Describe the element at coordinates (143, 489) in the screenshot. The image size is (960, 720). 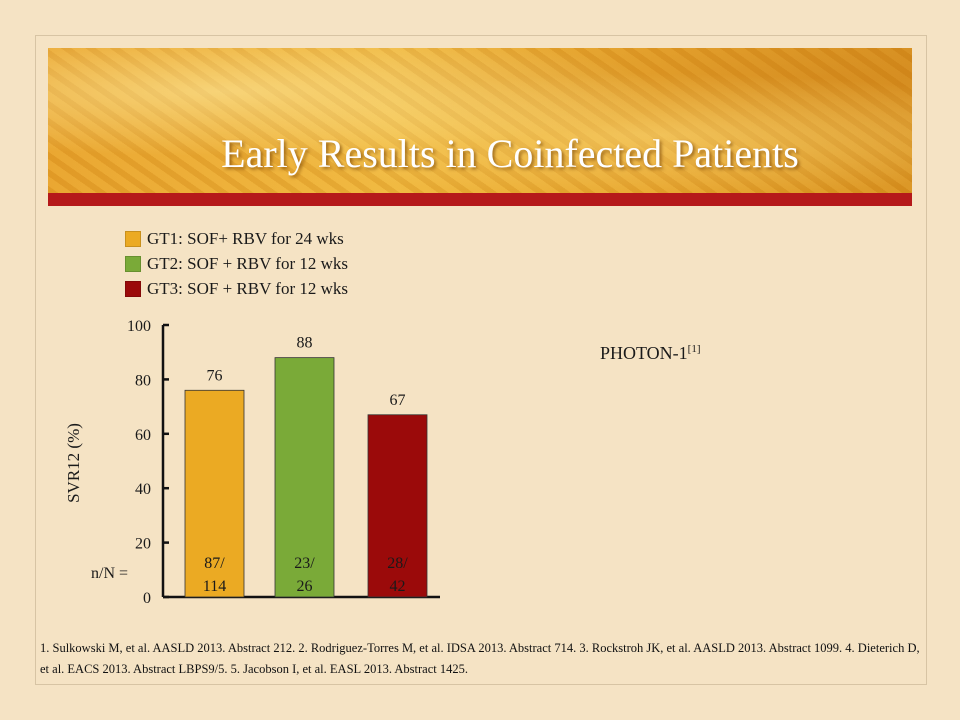
I see `y-tick-label-40: 40` at that location.